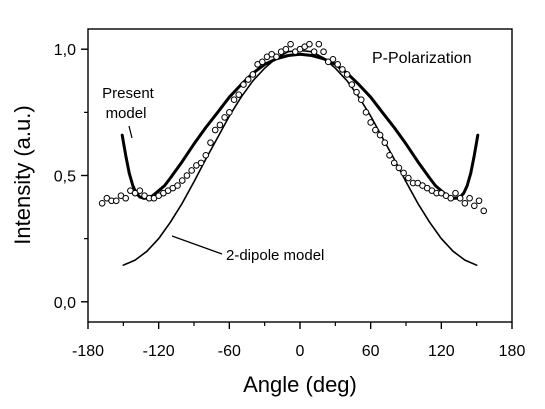 This screenshot has width=545, height=409. What do you see at coordinates (128, 93) in the screenshot?
I see `annotation-present: Present` at bounding box center [128, 93].